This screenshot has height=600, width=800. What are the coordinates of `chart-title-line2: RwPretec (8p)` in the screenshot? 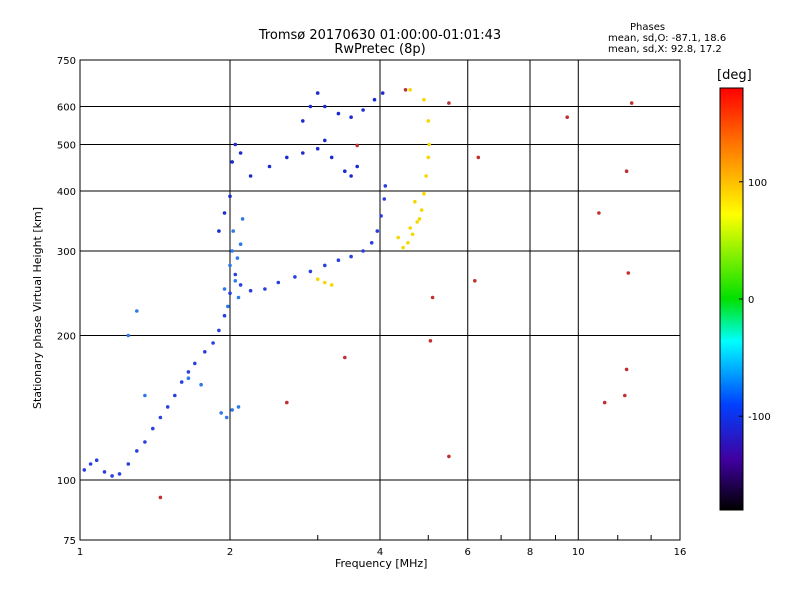 It's located at (380, 49).